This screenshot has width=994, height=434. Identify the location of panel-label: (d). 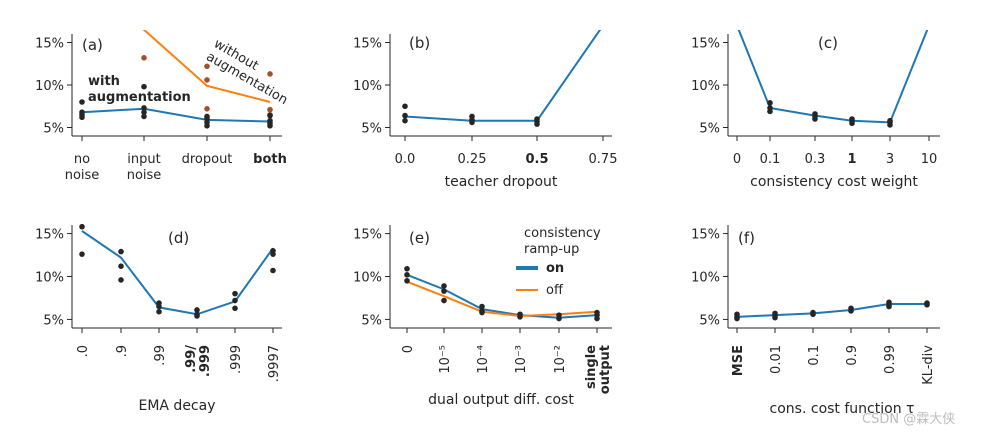
(178, 238).